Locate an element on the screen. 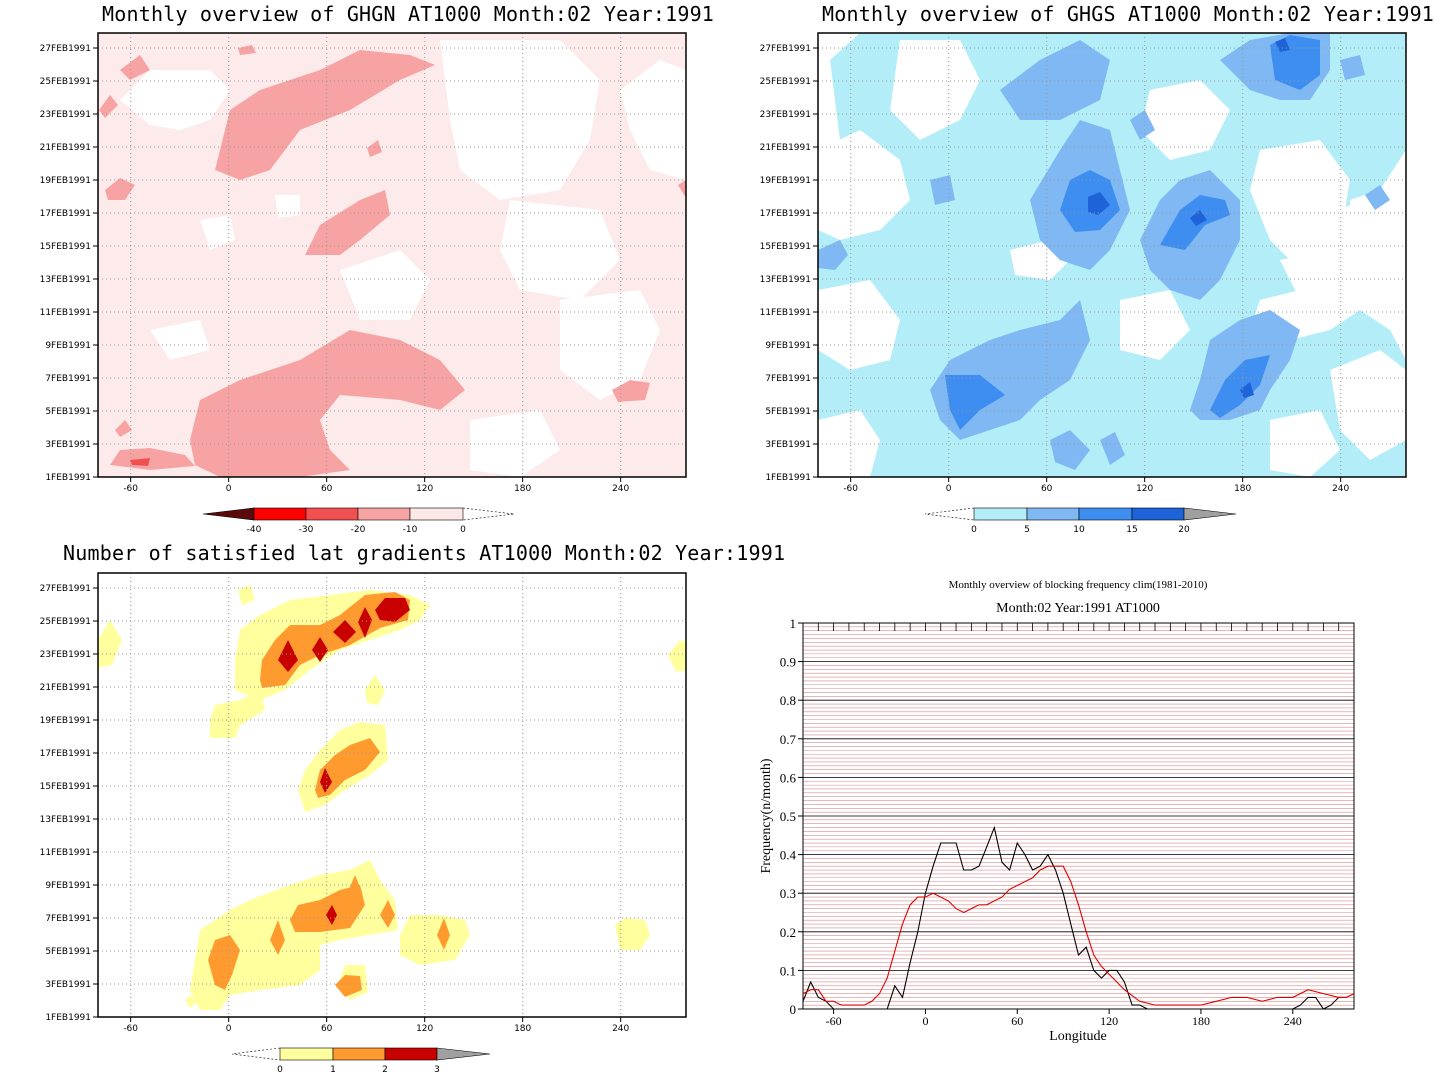  ghgn-date-tick-label: 27FEB1991 is located at coordinates (65, 49).